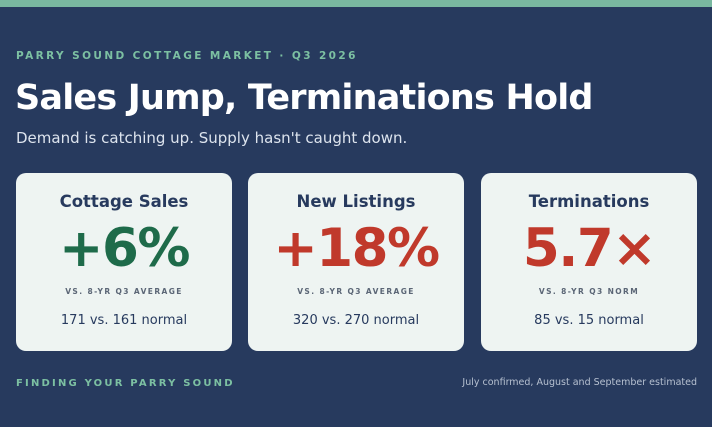 This screenshot has height=427, width=712. Describe the element at coordinates (124, 201) in the screenshot. I see `card-title: Cottage Sales` at that location.